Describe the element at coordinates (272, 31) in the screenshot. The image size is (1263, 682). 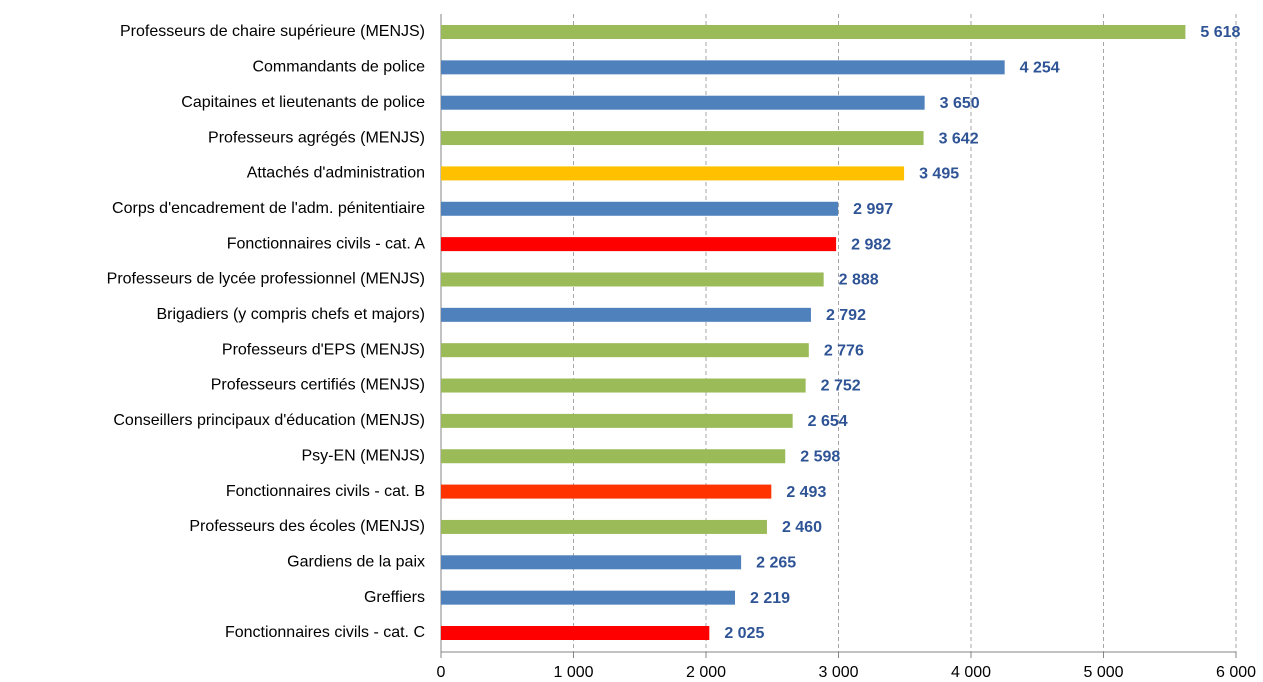
I see `y-tick-label: Professeurs de chaire supérieure (MENJS)` at that location.